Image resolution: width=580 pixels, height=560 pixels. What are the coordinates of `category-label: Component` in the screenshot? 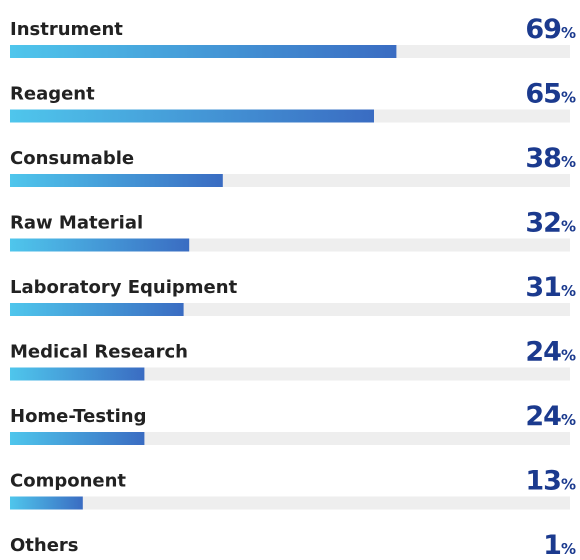 It's located at (68, 481).